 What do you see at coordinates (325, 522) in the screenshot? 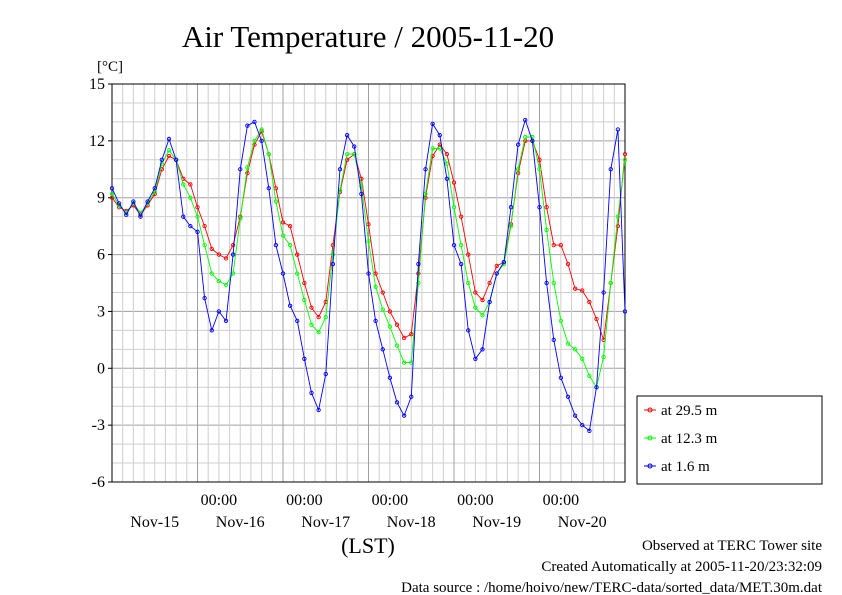
I see `x-tick-date: Nov-17` at bounding box center [325, 522].